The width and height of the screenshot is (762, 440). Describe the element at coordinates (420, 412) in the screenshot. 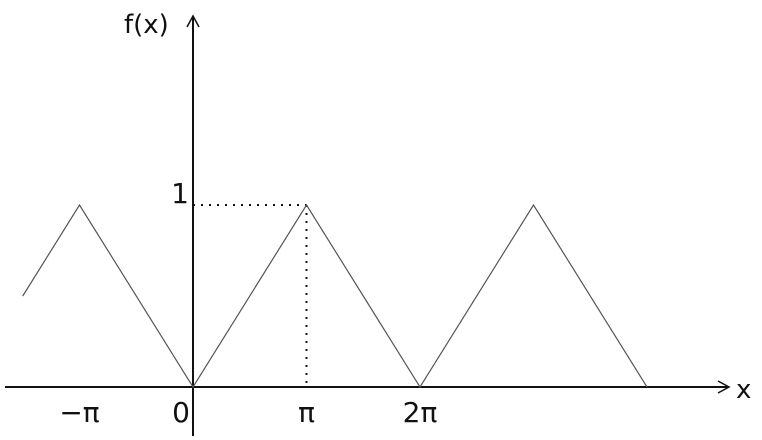

I see `x-tick-label: 2π` at that location.